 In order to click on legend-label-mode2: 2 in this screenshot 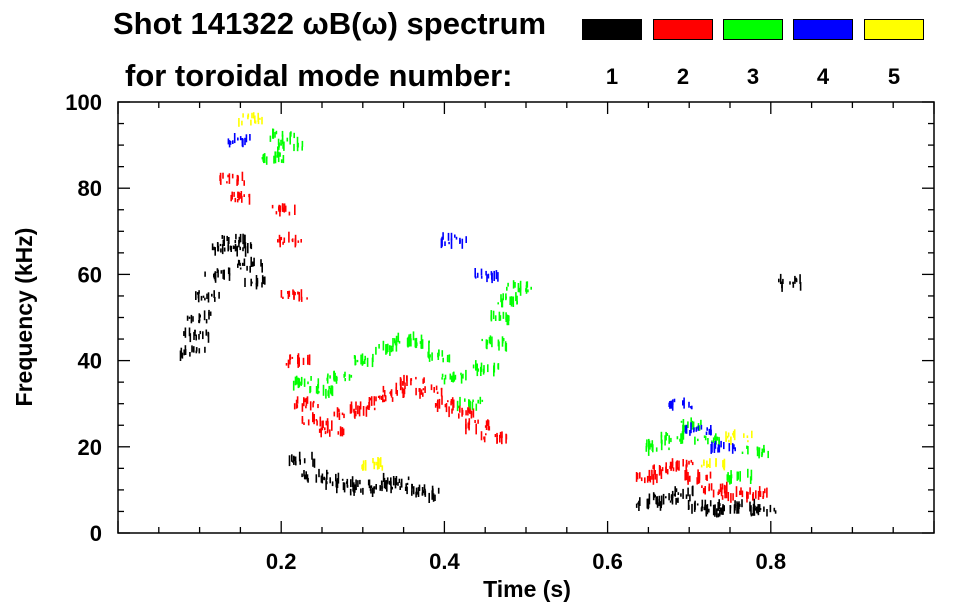, I will do `click(683, 76)`.